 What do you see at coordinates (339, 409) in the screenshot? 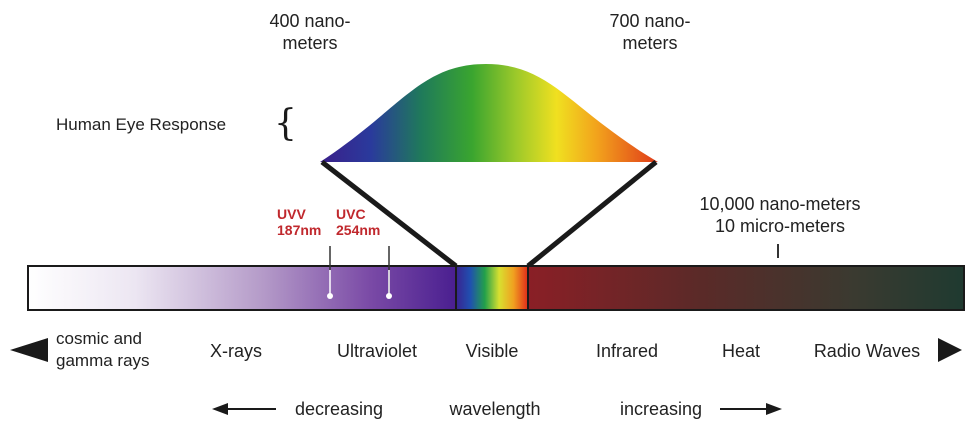
I see `axis-decreasing: decreasing` at bounding box center [339, 409].